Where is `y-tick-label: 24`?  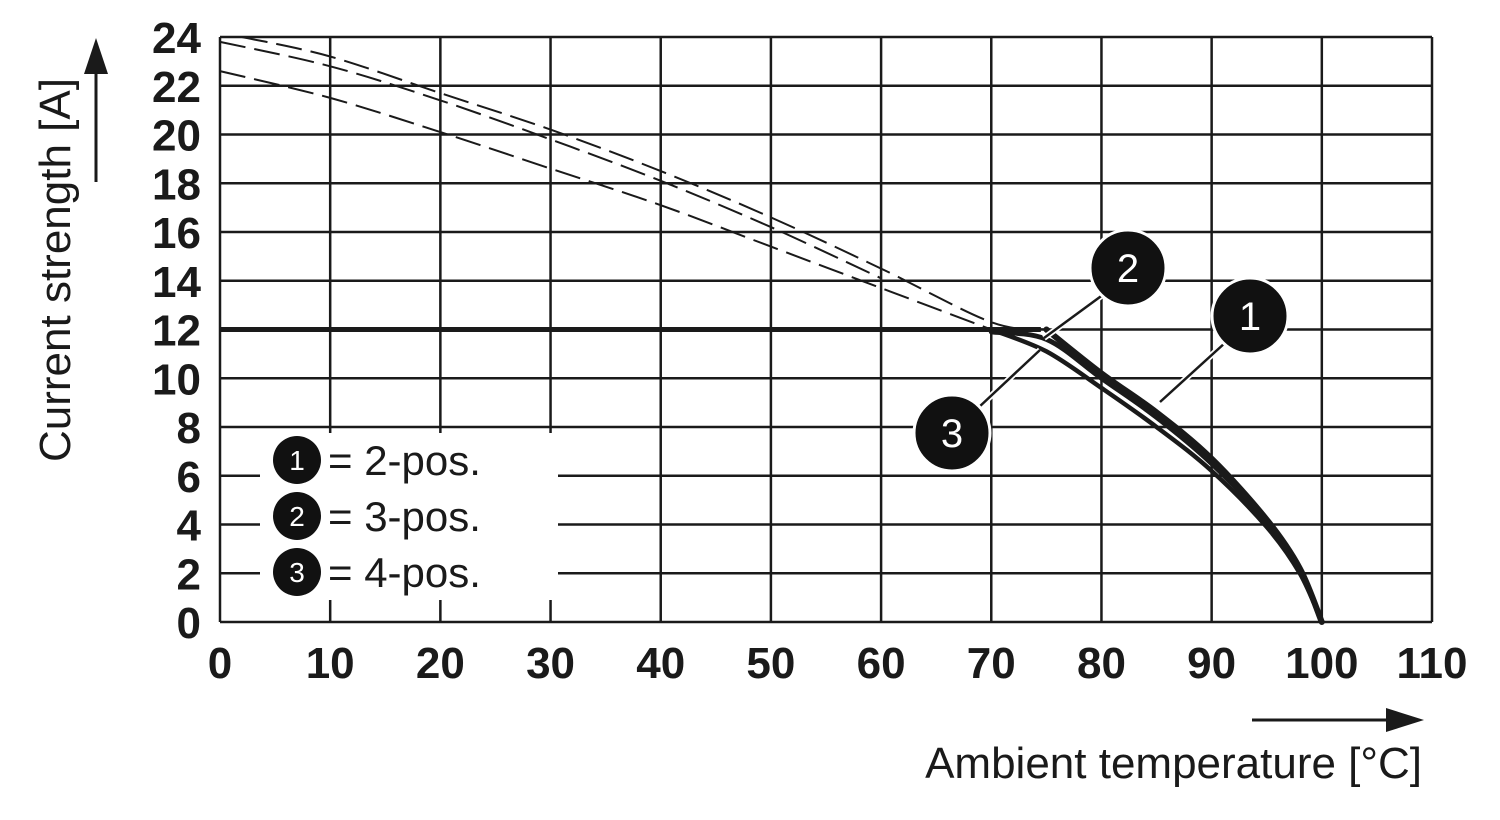
y-tick-label: 24 is located at coordinates (176, 38).